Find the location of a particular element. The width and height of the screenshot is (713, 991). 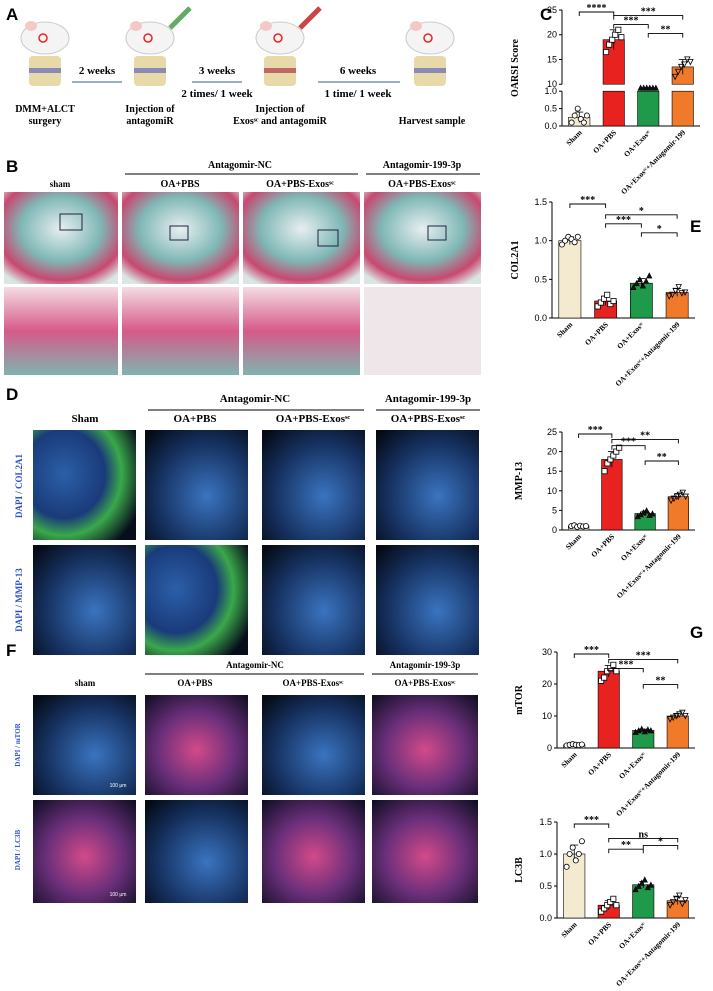

panel-letter: C is located at coordinates (546, 14).